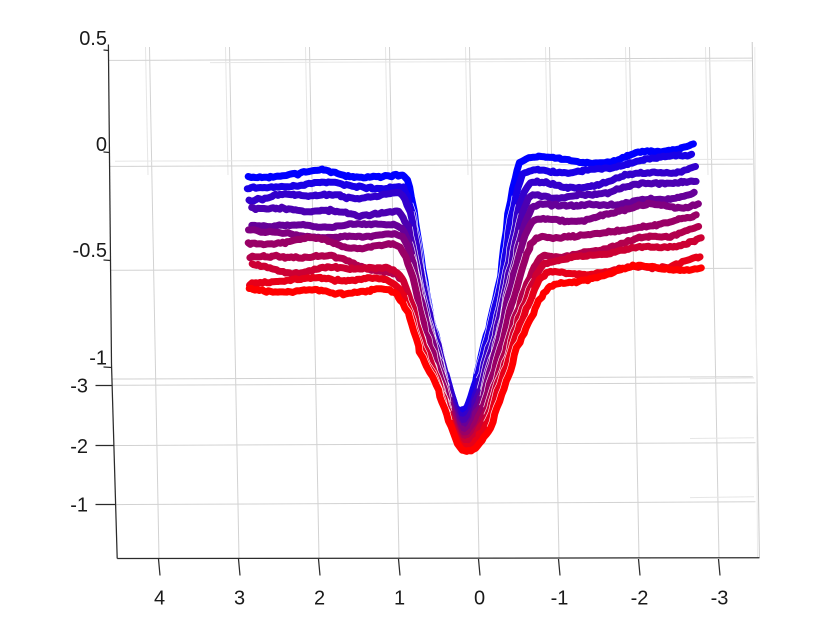  Describe the element at coordinates (399, 599) in the screenshot. I see `svg-text: 1` at that location.